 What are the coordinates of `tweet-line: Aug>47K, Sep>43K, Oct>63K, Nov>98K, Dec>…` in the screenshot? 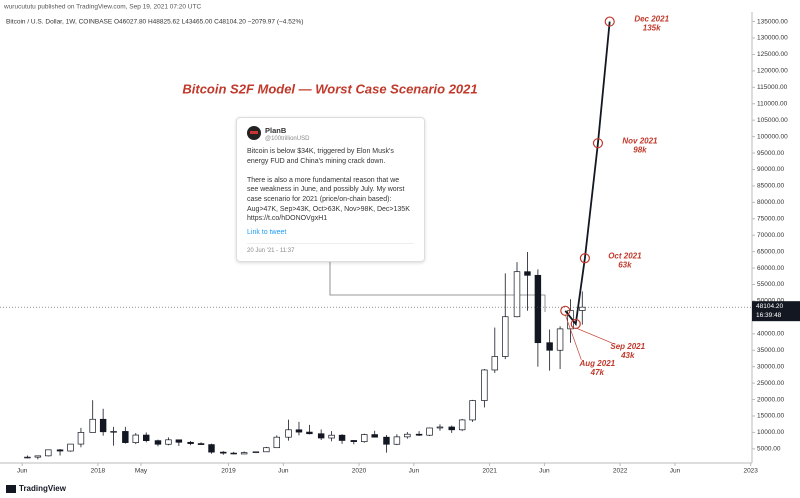 It's located at (328, 209).